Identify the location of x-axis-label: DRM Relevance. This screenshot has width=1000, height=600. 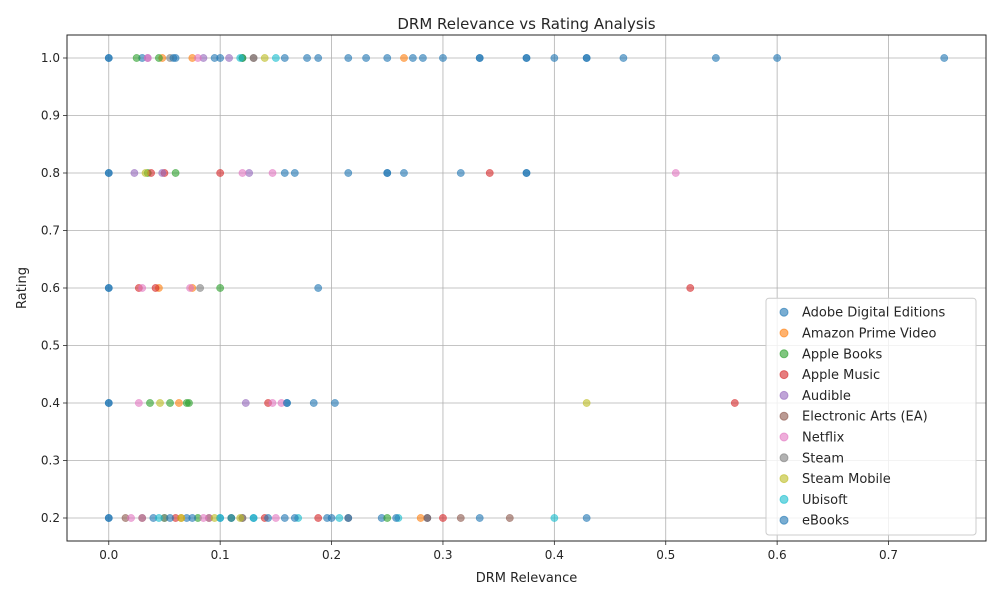
(527, 578).